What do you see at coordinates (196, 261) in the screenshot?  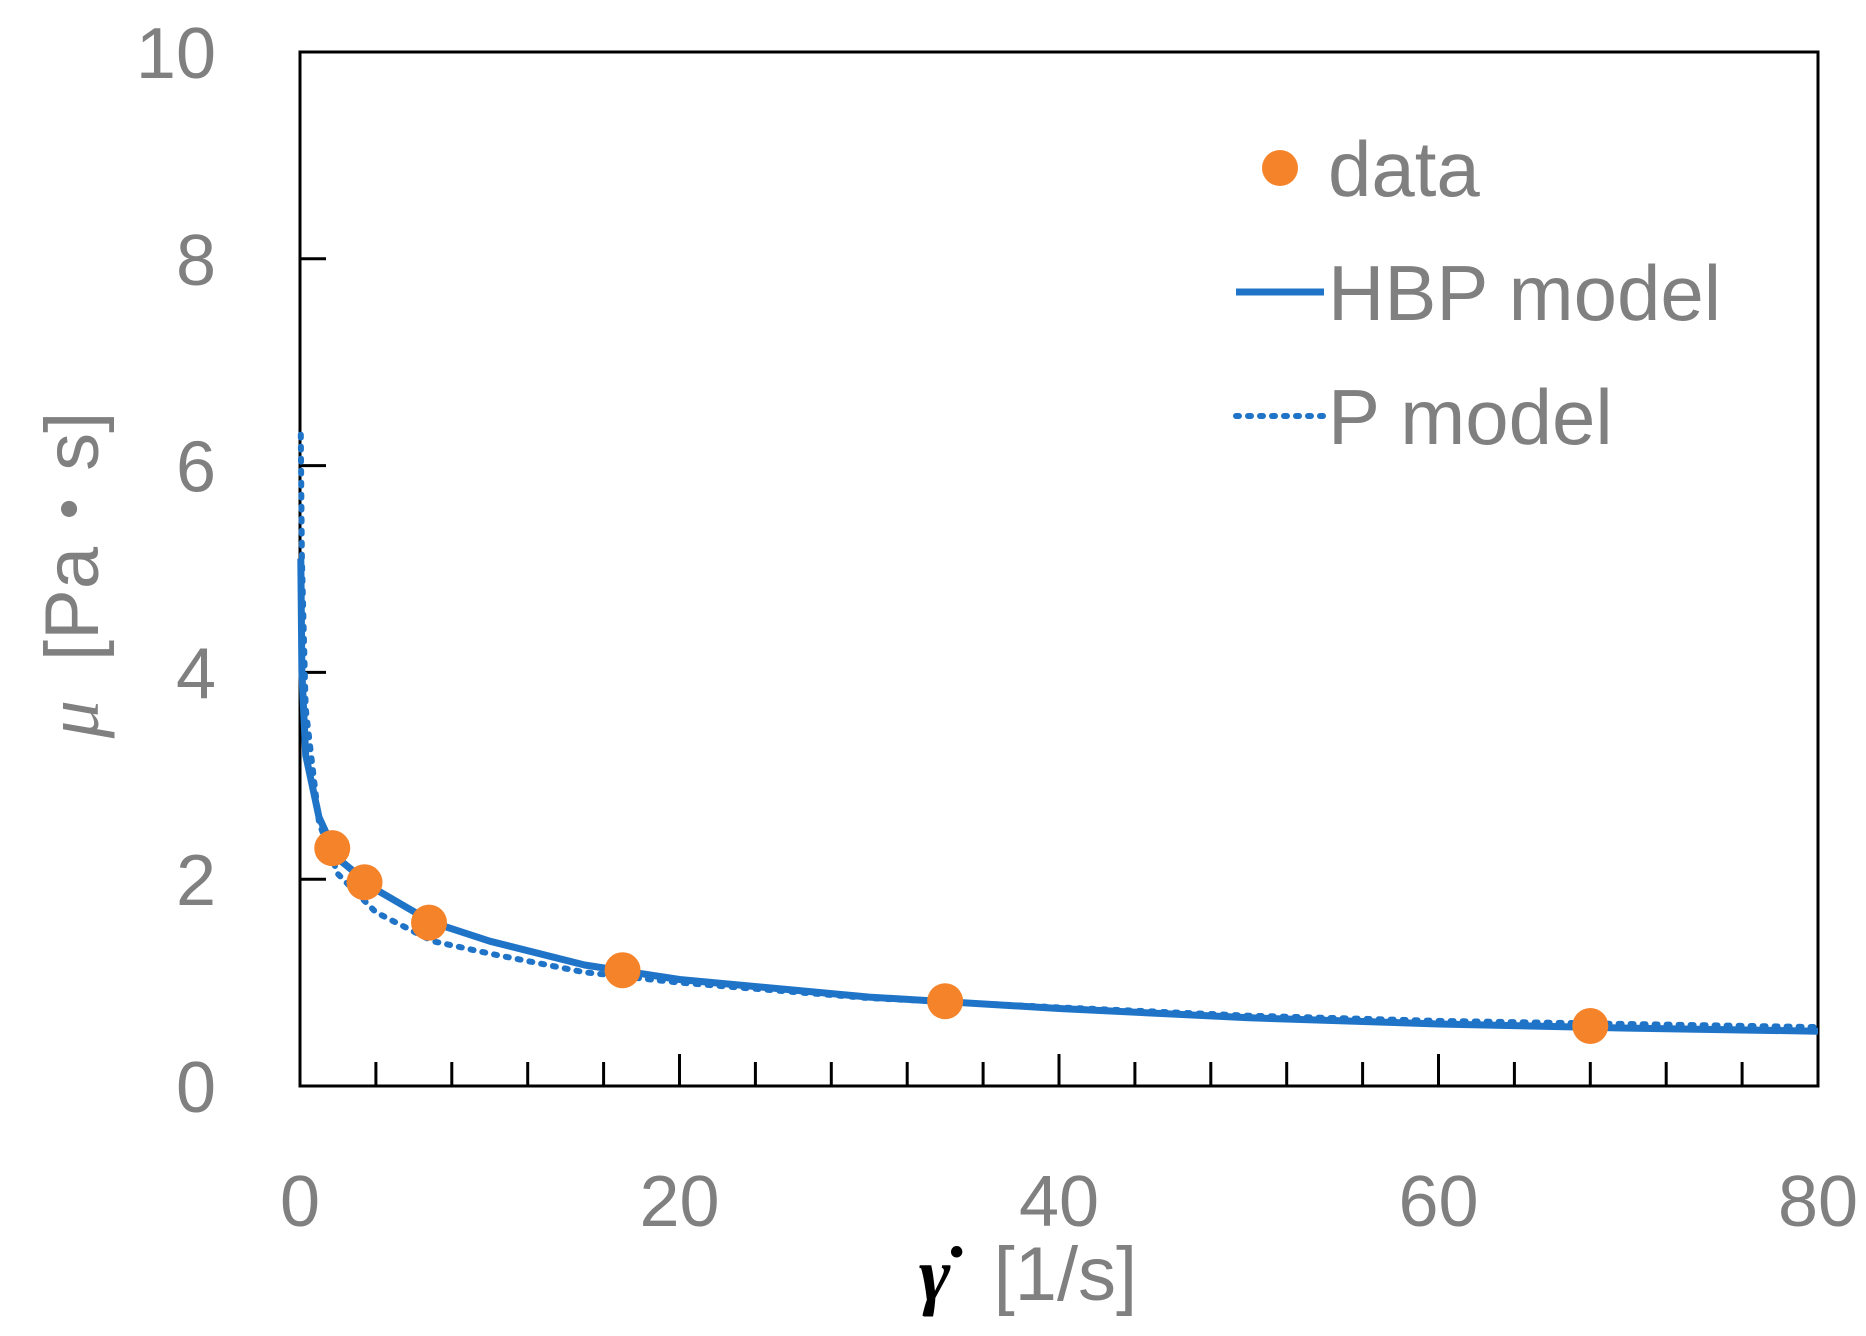 I see `y-tick-label: 8` at bounding box center [196, 261].